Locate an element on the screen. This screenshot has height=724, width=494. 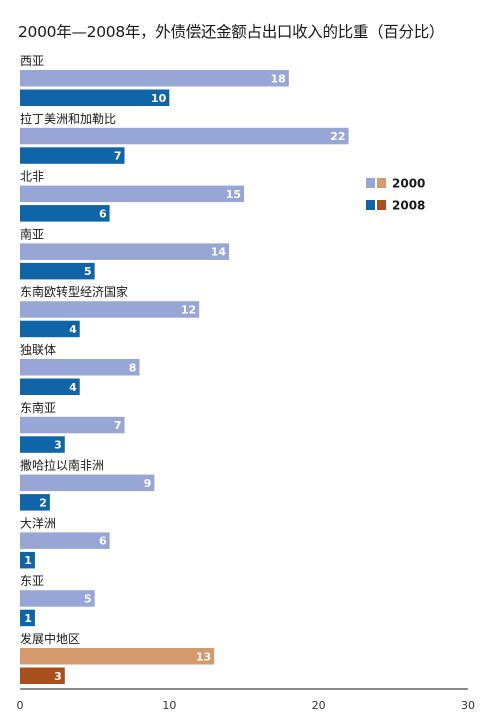
data-label: 15 is located at coordinates (233, 194).